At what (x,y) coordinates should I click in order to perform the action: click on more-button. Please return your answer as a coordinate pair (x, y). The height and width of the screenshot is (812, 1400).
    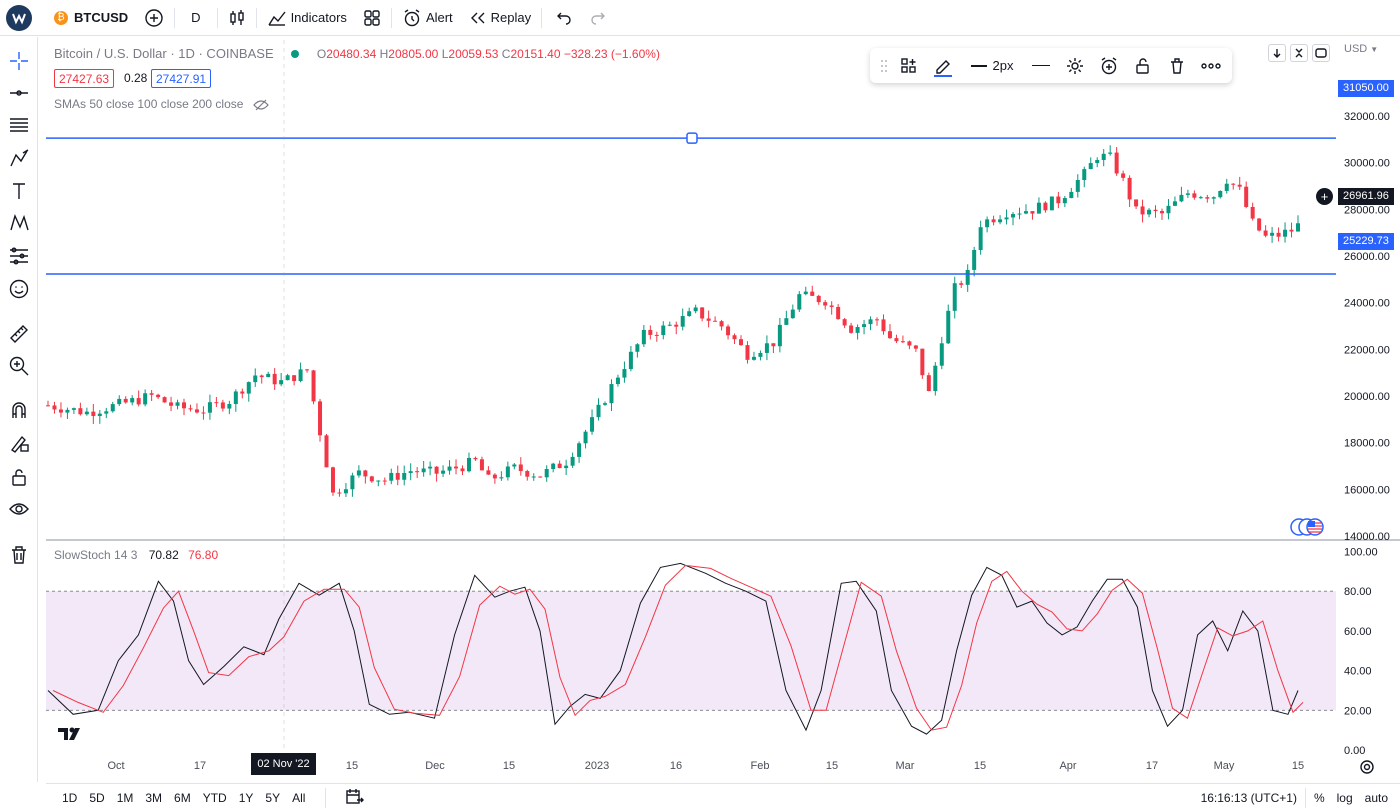
    Looking at the image, I should click on (1211, 66).